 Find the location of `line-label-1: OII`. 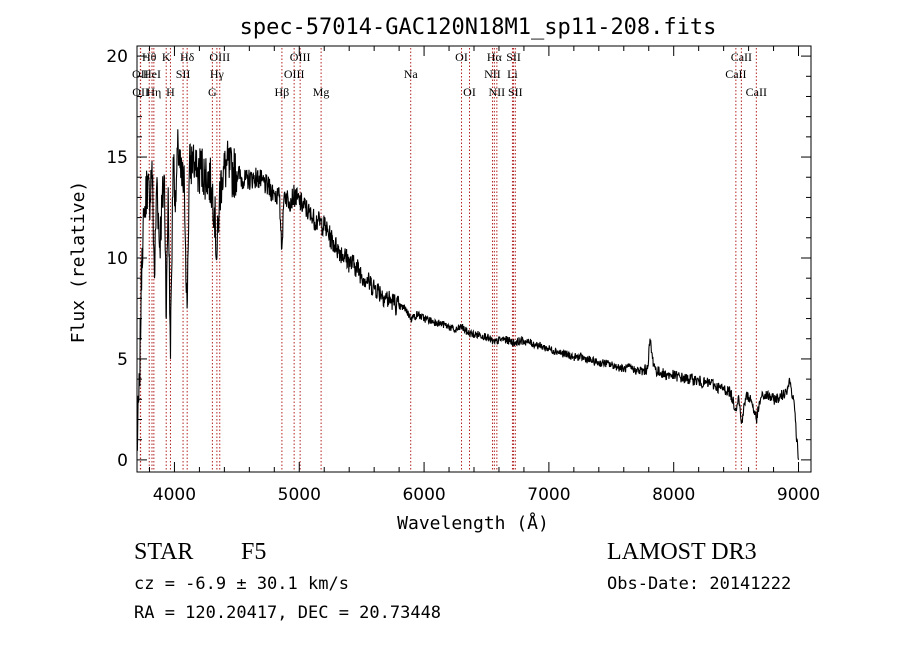

line-label-1: OII is located at coordinates (140, 74).